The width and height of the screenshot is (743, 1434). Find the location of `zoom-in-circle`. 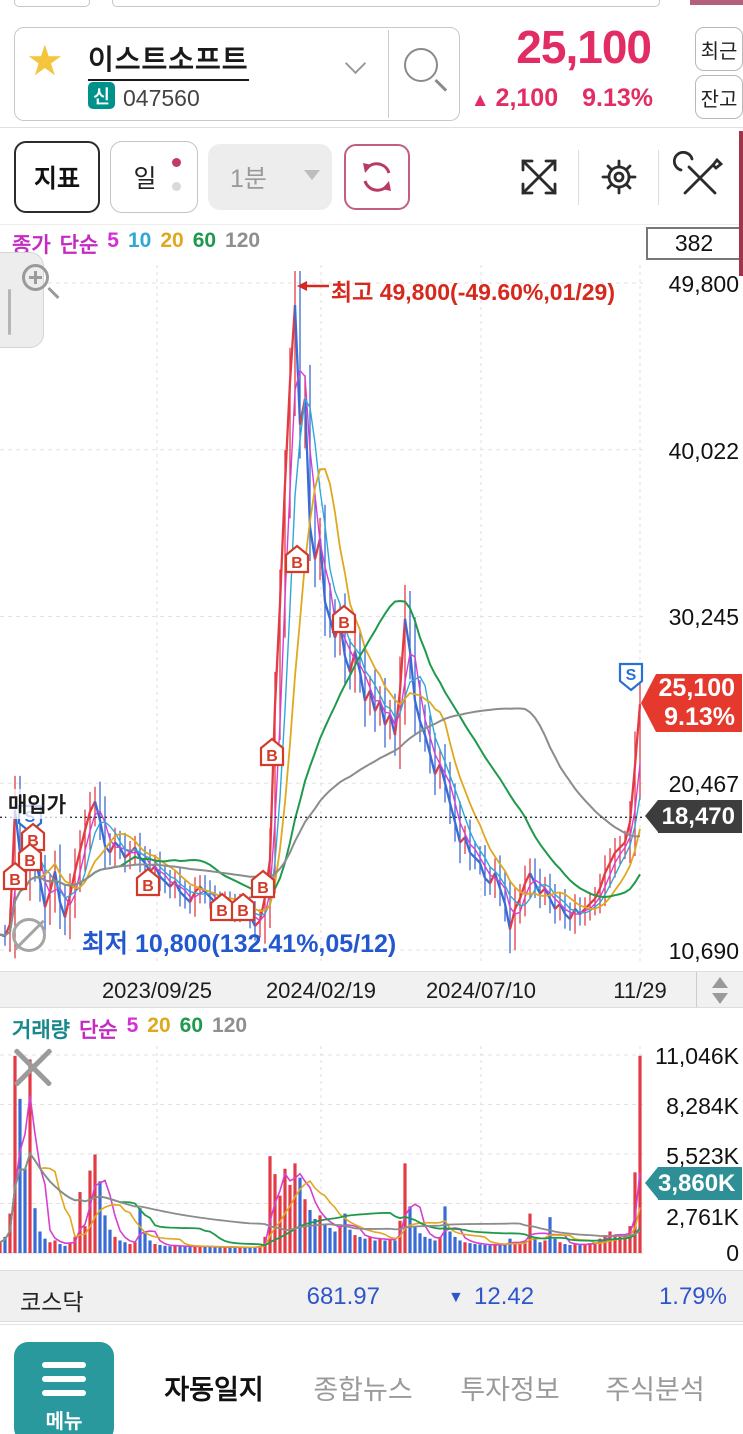

zoom-in-circle is located at coordinates (35, 277).